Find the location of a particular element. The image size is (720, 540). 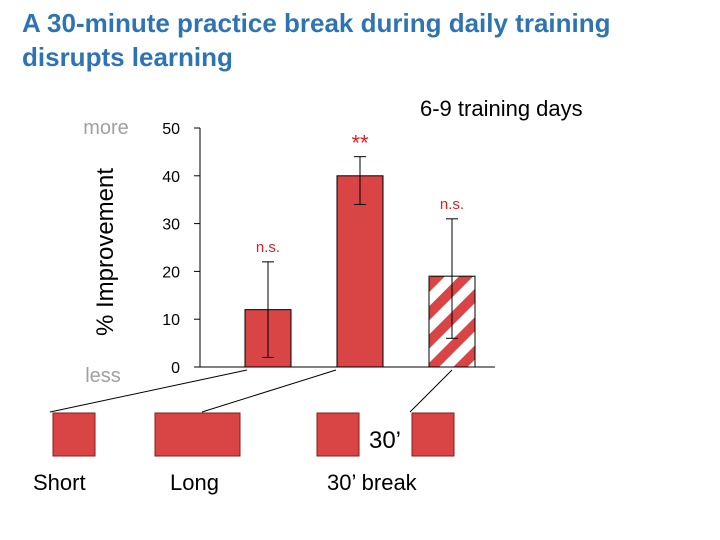

bars: n.s. ** n.s. is located at coordinates (360, 249).